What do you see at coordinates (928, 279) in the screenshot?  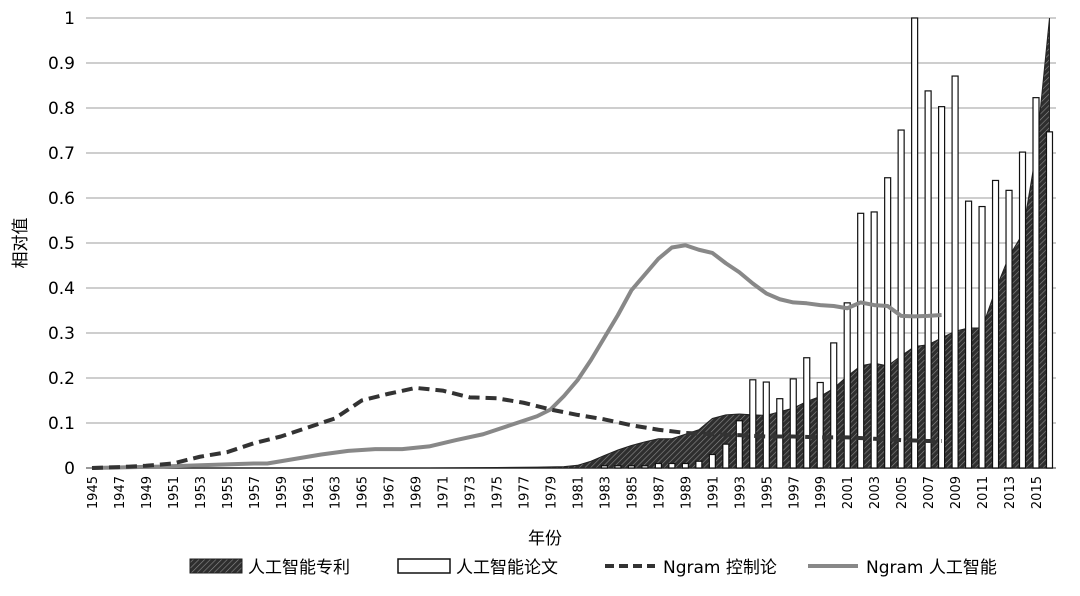 I see `bar-papers-2007` at bounding box center [928, 279].